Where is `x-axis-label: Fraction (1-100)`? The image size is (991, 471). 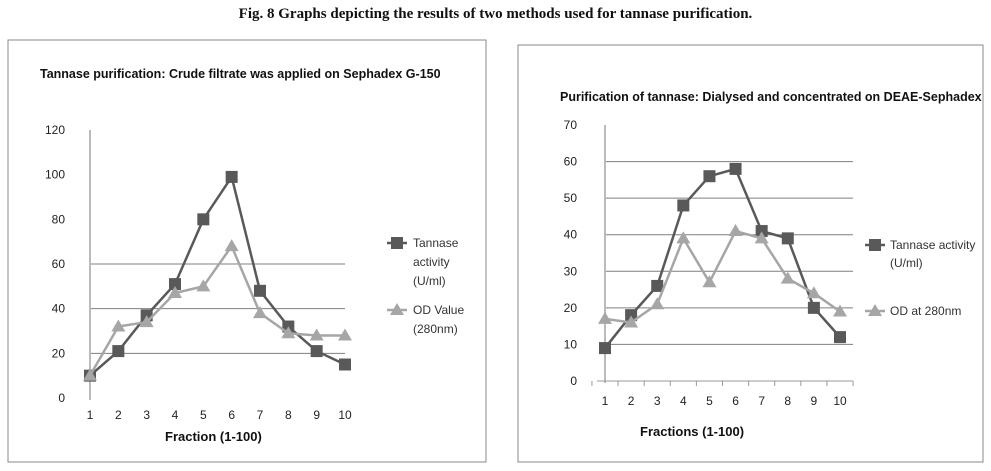 x-axis-label: Fraction (1-100) is located at coordinates (213, 436).